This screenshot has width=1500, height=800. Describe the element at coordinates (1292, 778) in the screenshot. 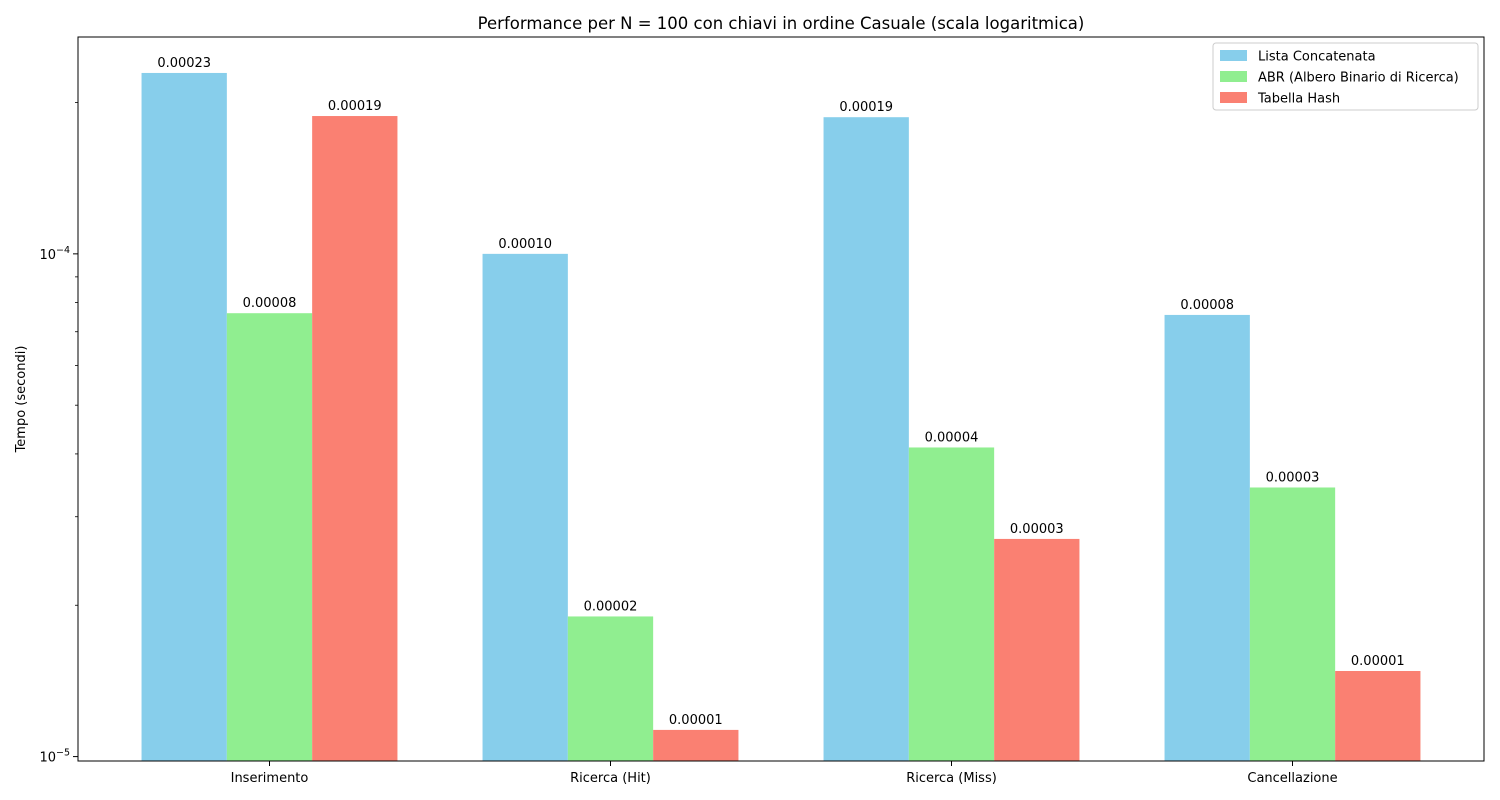

I see `x-tick-label: Cancellazione` at that location.